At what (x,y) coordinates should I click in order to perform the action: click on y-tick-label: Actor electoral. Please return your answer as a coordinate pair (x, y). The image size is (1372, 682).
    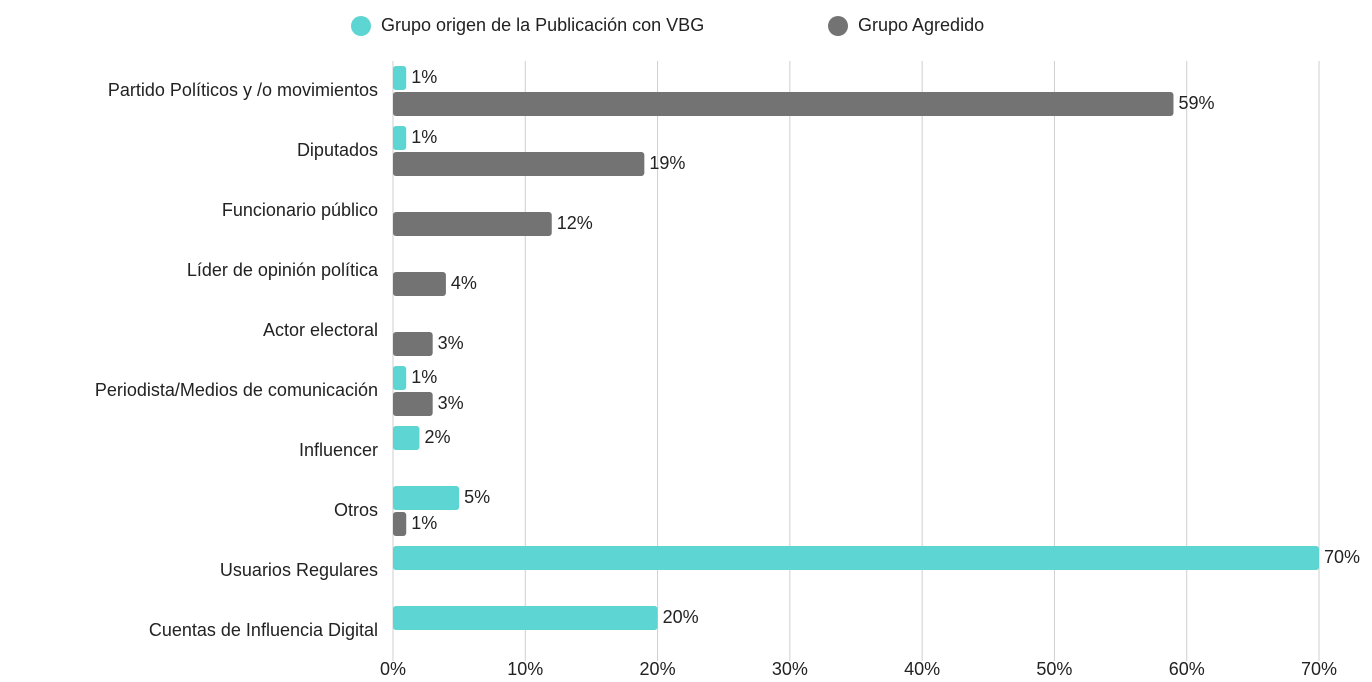
    Looking at the image, I should click on (320, 330).